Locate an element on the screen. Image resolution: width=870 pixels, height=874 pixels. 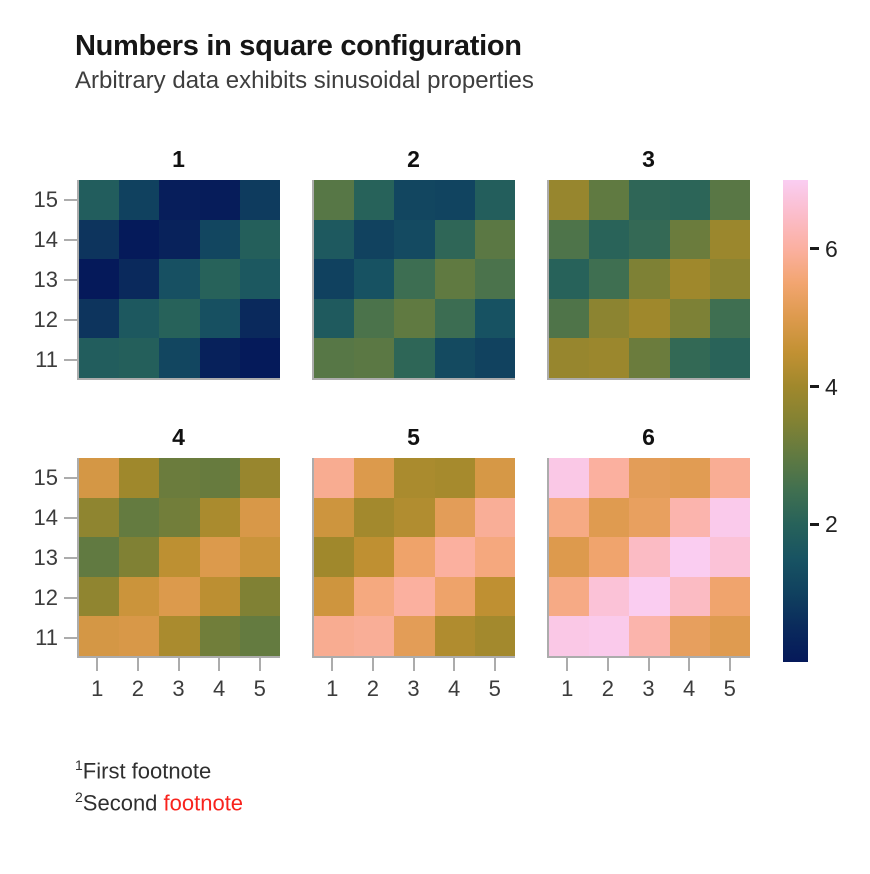
footnote-1-text: First footnote is located at coordinates (147, 771).